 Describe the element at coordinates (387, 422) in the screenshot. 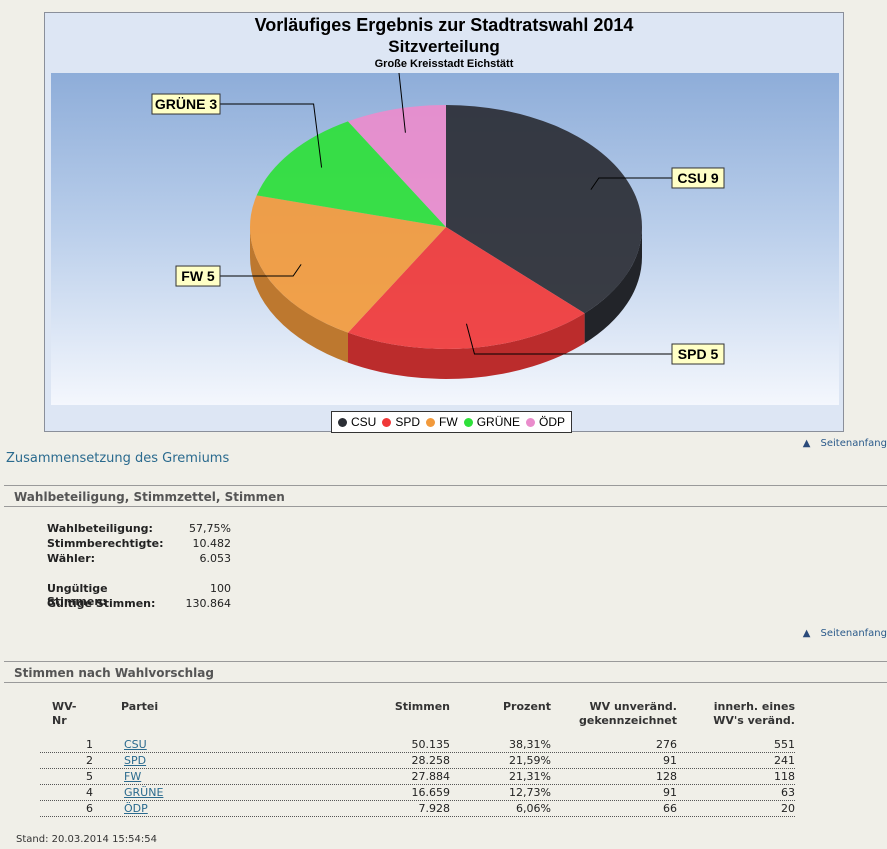

I see `legend-swatch-SPD` at that location.